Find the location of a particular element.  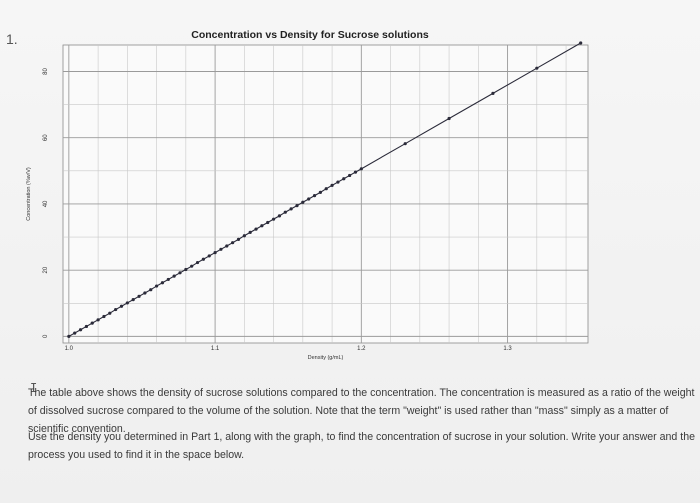

y-axis-label: Concentration (%w/V) is located at coordinates (29, 194).